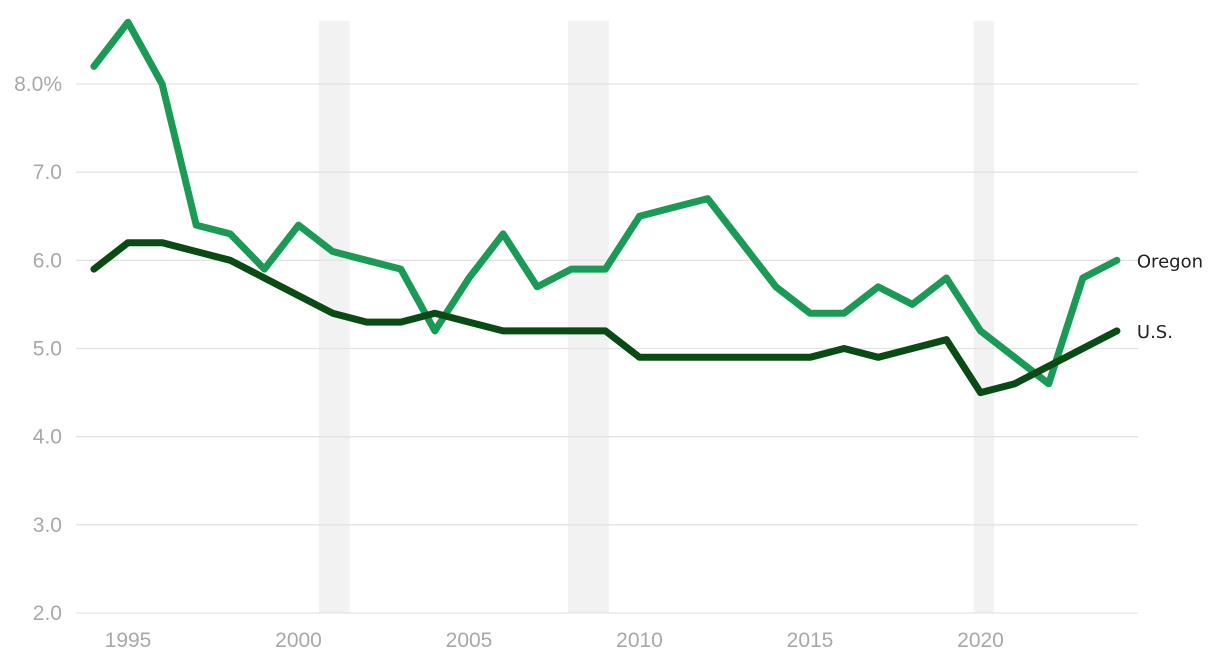 This screenshot has height=664, width=1220. Describe the element at coordinates (469, 640) in the screenshot. I see `x-tick-label: 2005` at that location.